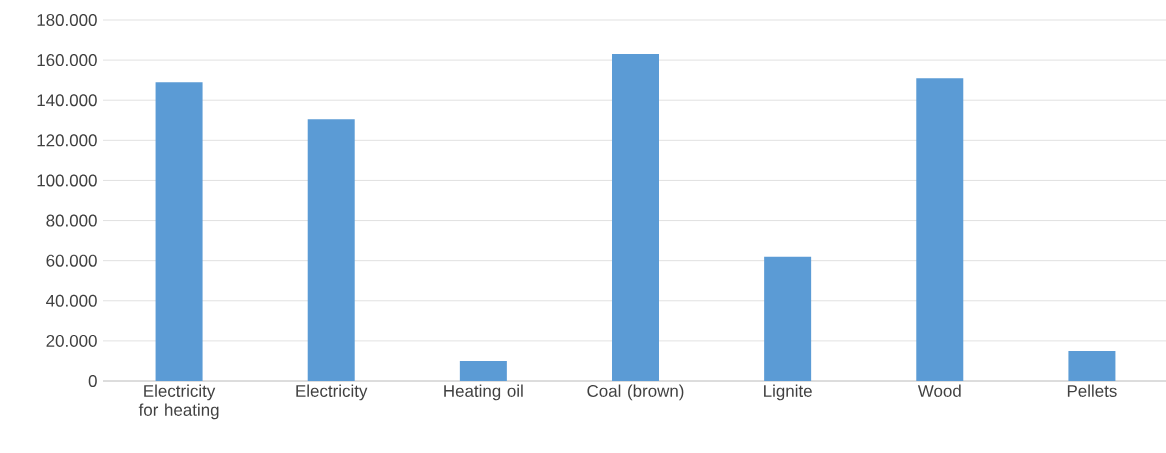 This screenshot has height=453, width=1166. I want to click on y-tick-label: 120.000, so click(67, 140).